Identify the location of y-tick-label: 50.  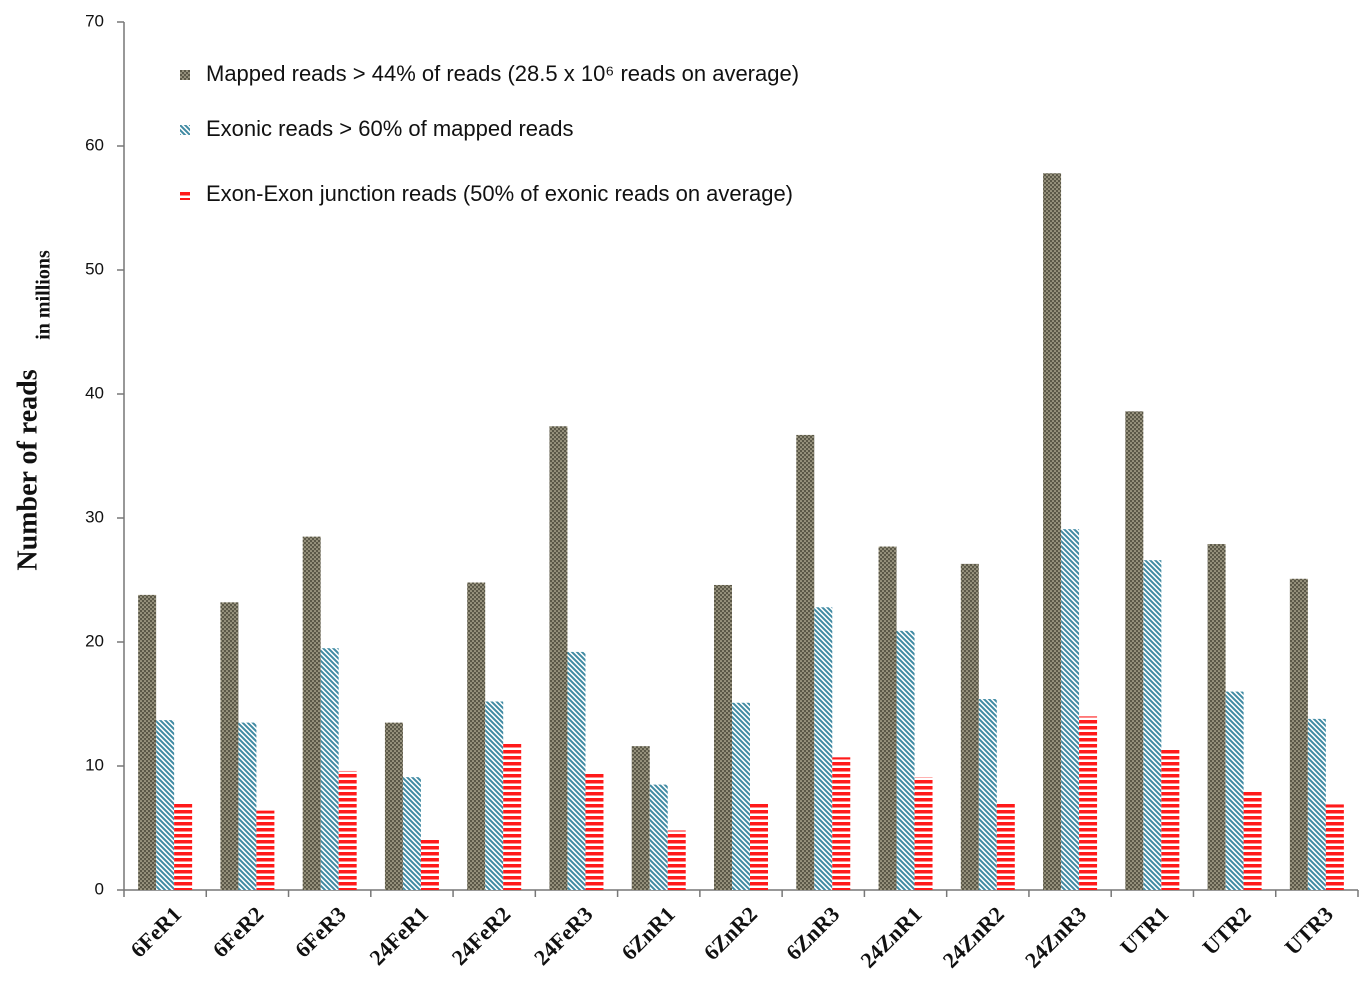
(94, 268).